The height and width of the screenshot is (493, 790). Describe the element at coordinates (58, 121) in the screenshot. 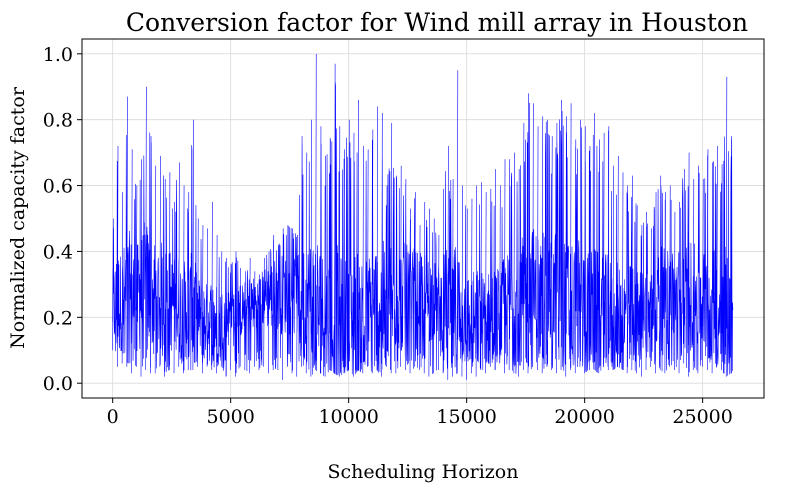

I see `y-tick-label: 0.8` at that location.